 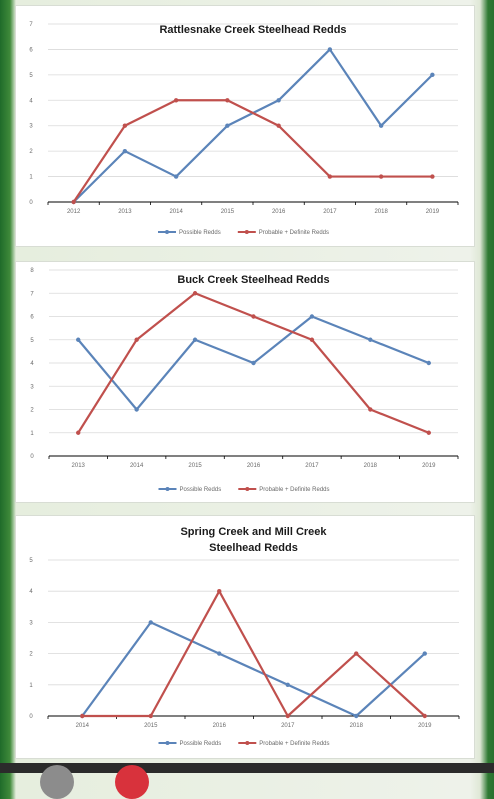 I want to click on x-tick-label: 2012, so click(x=74, y=212).